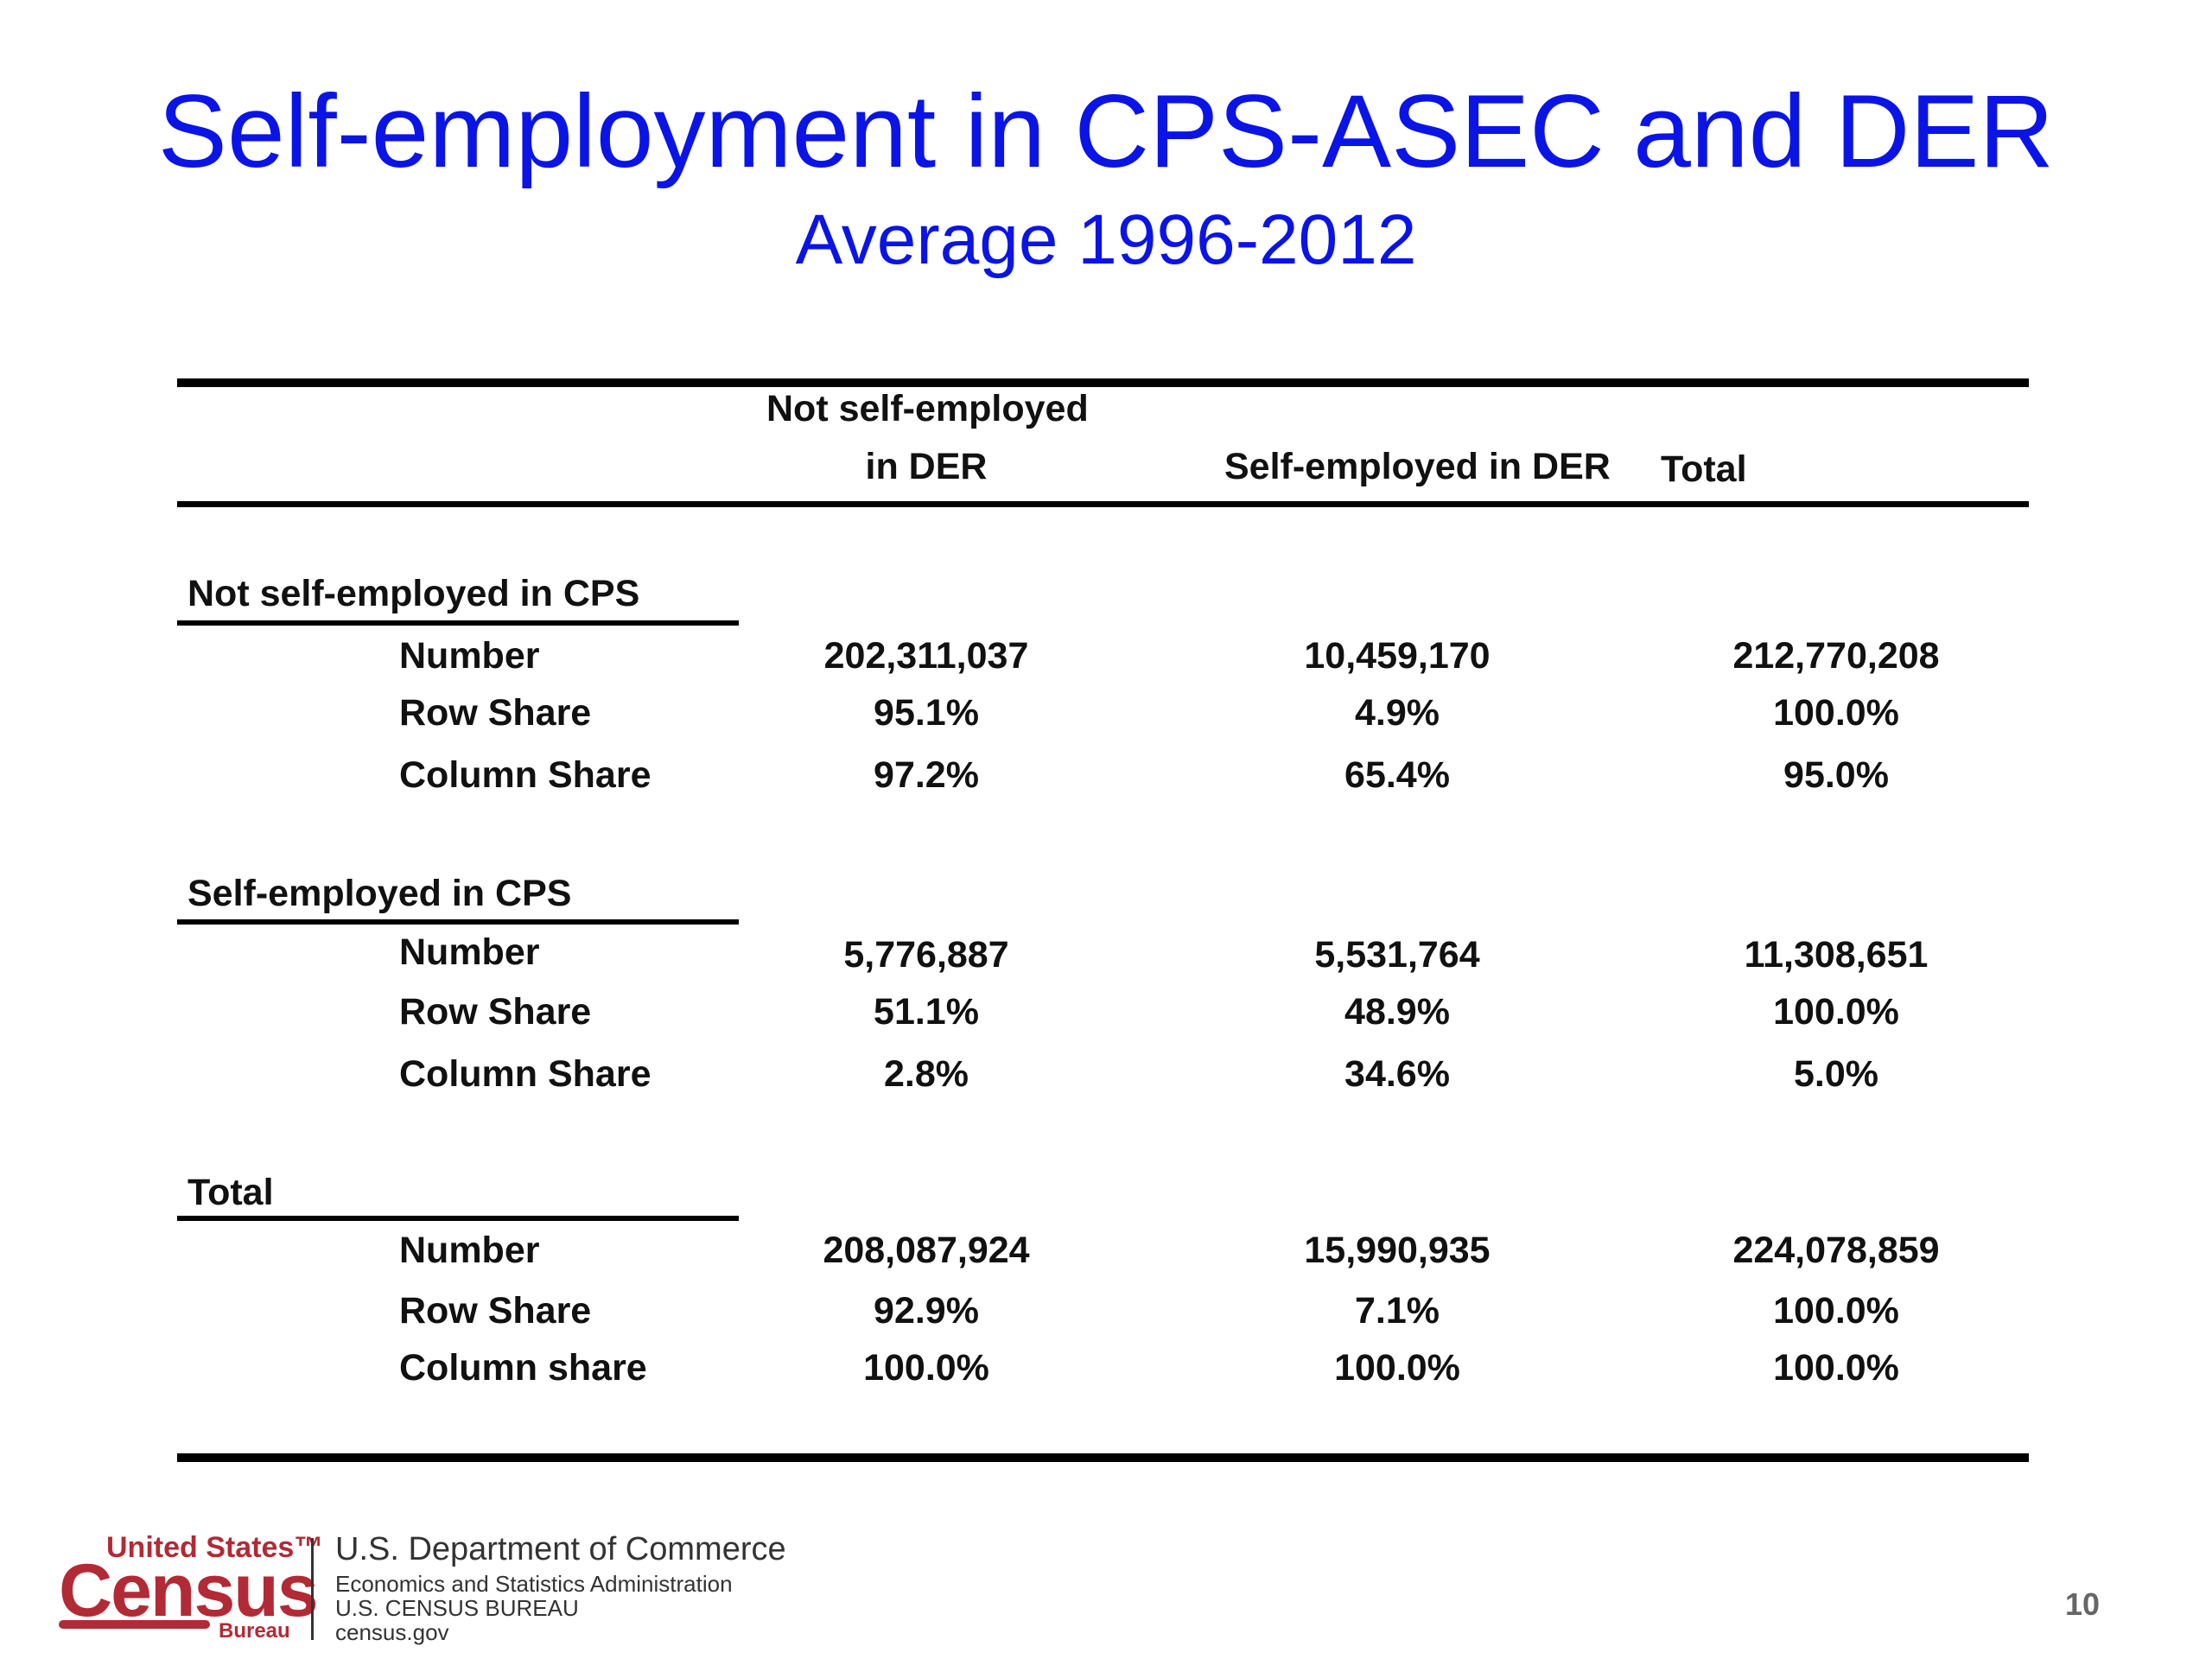 The width and height of the screenshot is (2212, 1659). Describe the element at coordinates (1103, 382) in the screenshot. I see `table-top-rule` at that location.